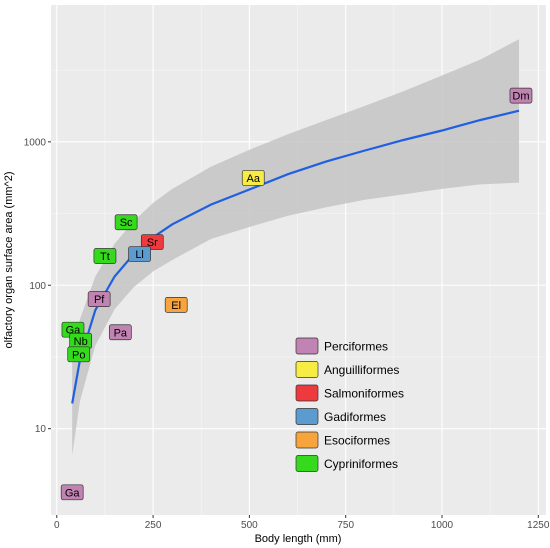 This screenshot has height=548, width=550. What do you see at coordinates (364, 394) in the screenshot?
I see `legend-label: Salmoniformes` at bounding box center [364, 394].